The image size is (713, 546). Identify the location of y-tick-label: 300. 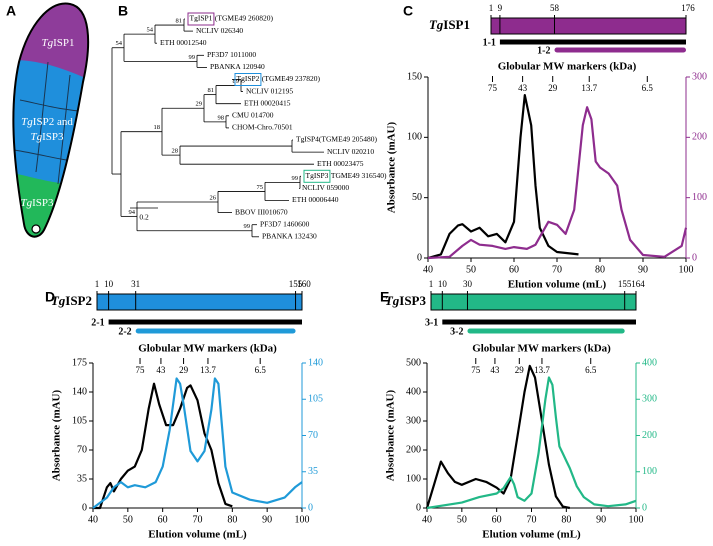
(413, 420).